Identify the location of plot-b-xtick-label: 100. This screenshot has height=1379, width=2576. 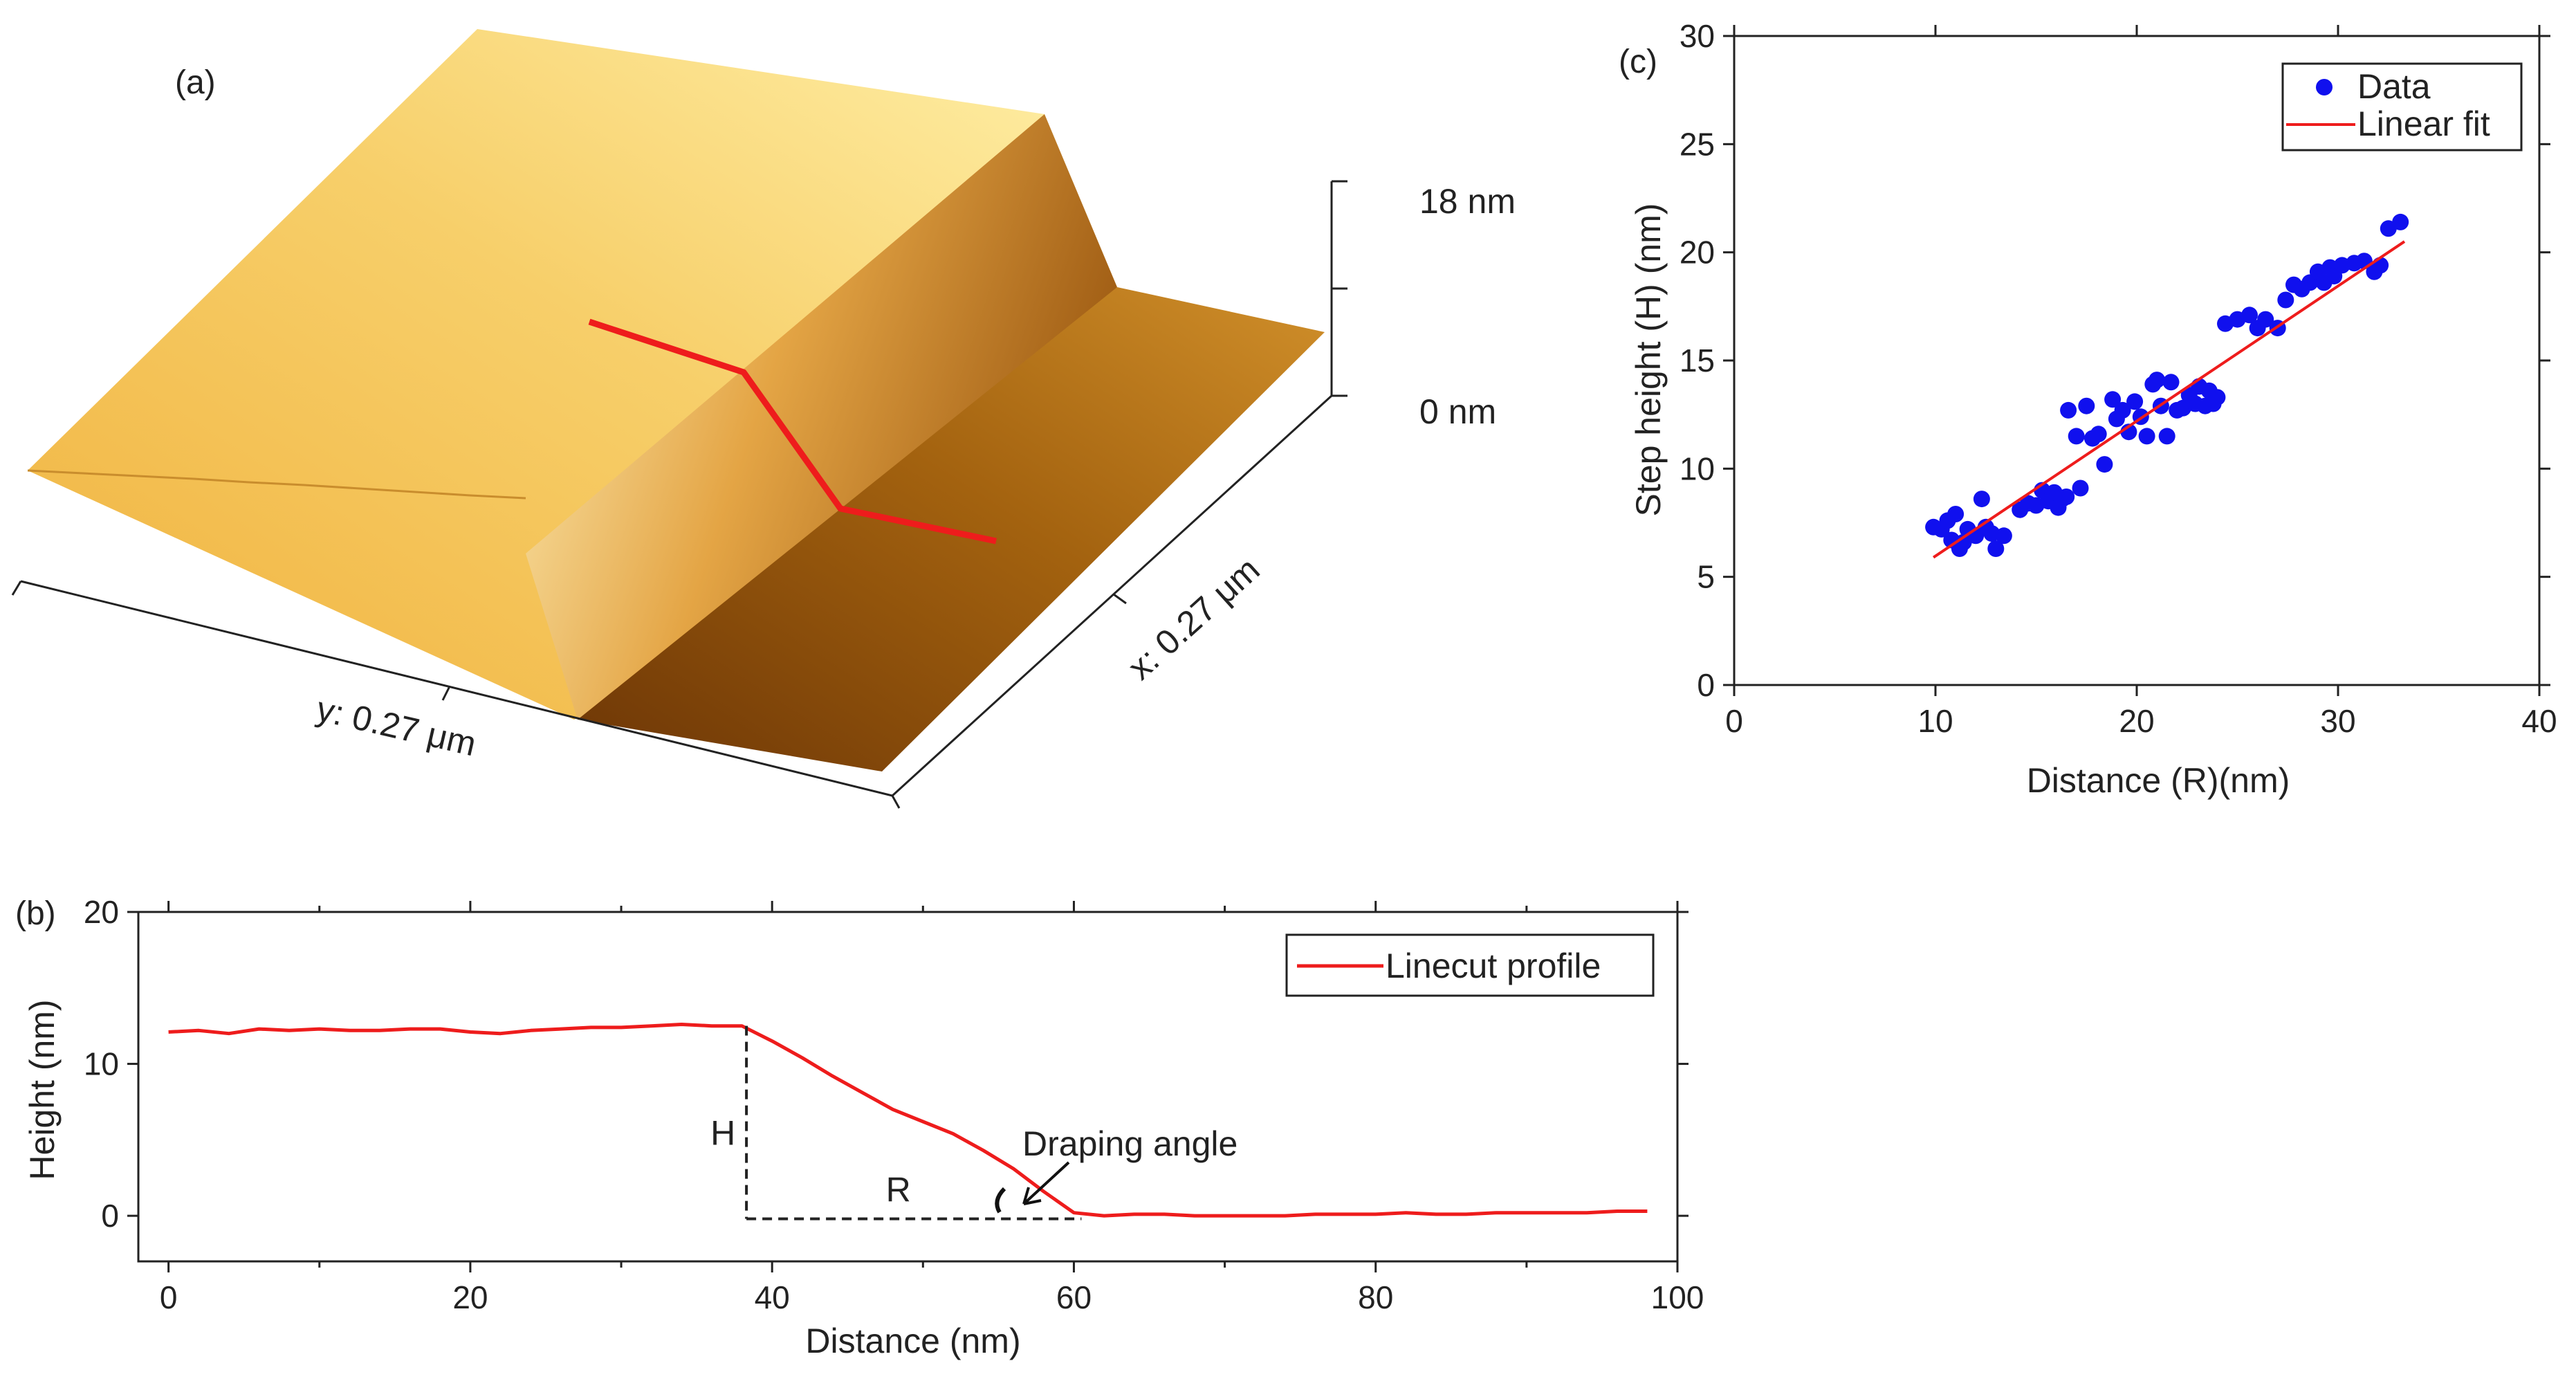
(1677, 1297).